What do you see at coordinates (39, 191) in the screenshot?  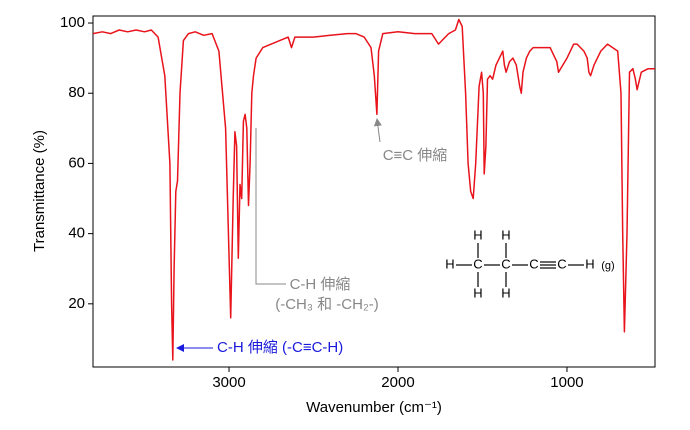 I see `y-axis-label: Transmittance (%)` at bounding box center [39, 191].